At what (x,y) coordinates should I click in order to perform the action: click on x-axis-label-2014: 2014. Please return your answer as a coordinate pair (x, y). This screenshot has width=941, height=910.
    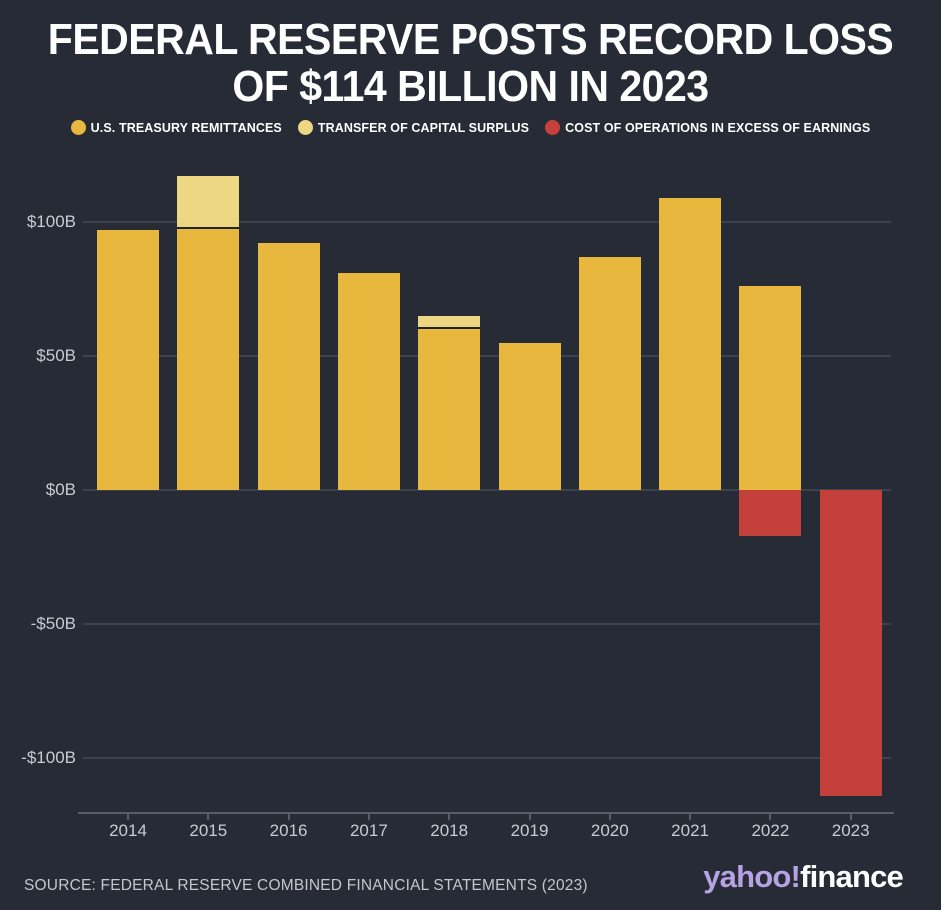
    Looking at the image, I should click on (128, 830).